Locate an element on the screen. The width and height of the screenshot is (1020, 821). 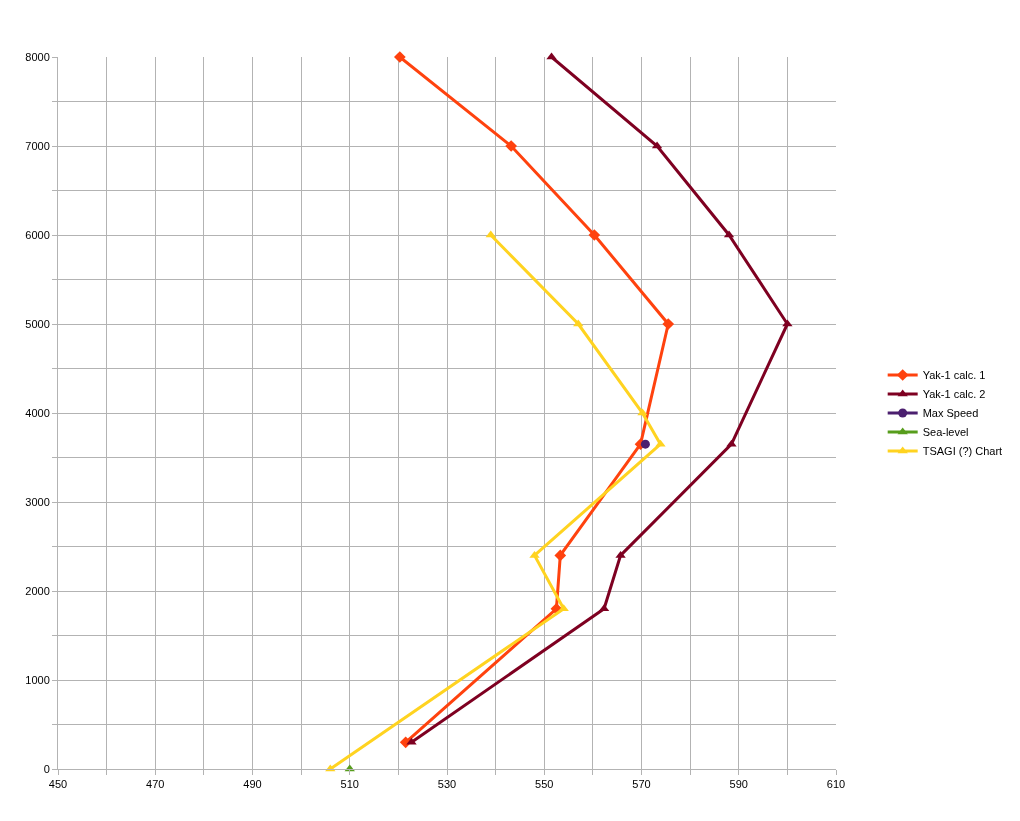
x-tick-label: 510 is located at coordinates (349, 784).